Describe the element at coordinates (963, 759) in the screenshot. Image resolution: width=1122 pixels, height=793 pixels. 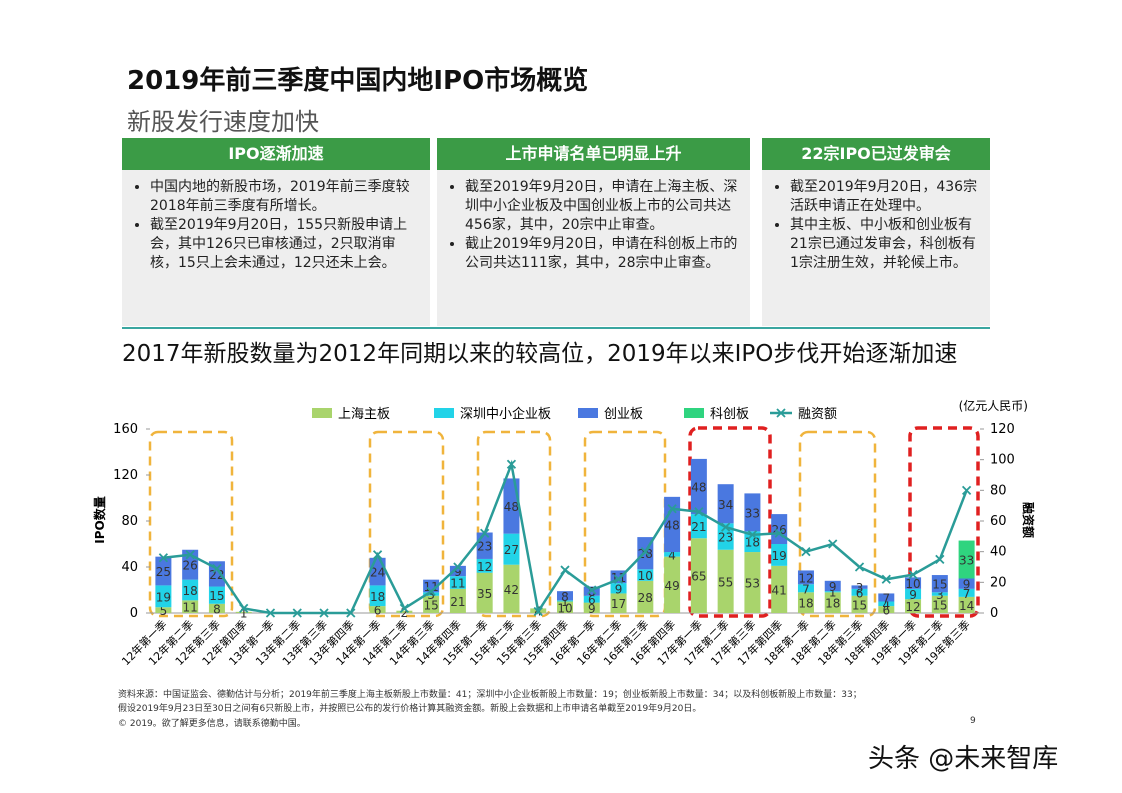
I see `watermark: 头条 @未来智库` at that location.